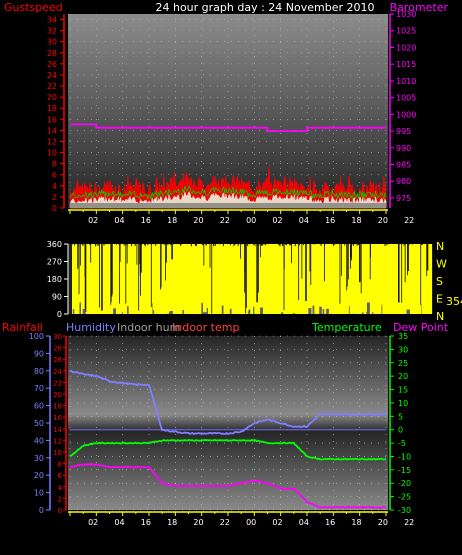  I want to click on humidity-tick-label: 0, so click(41, 510).